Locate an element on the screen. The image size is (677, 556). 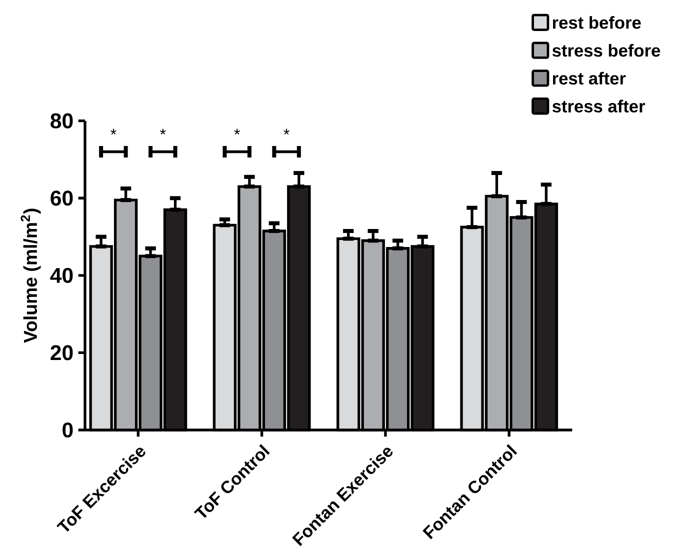
y-tick-label: 20 is located at coordinates (61, 352).